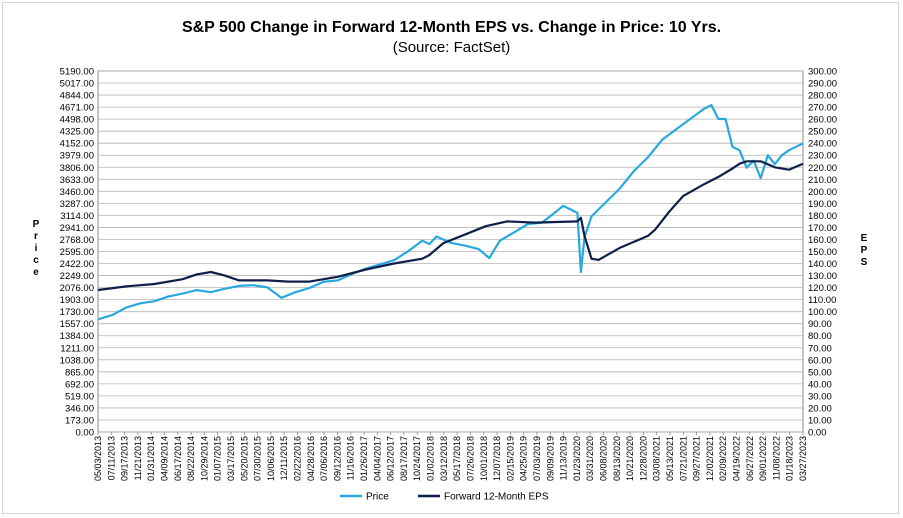 The width and height of the screenshot is (903, 518). I want to click on x-tick-label: 06/17/2014, so click(178, 458).